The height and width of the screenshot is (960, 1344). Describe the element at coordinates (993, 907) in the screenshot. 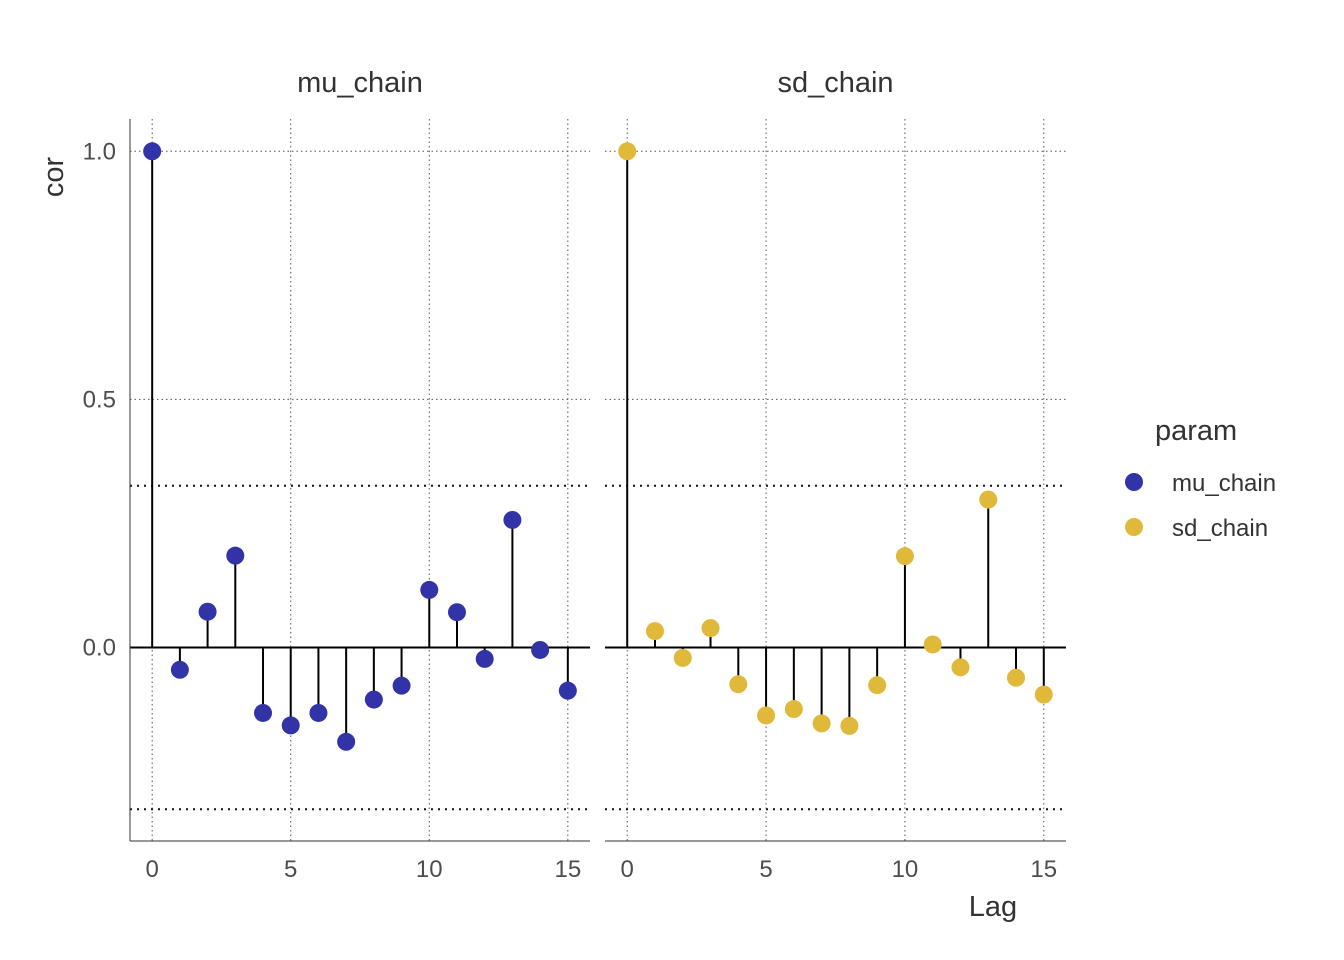

I see `x-axis-title: Lag` at that location.